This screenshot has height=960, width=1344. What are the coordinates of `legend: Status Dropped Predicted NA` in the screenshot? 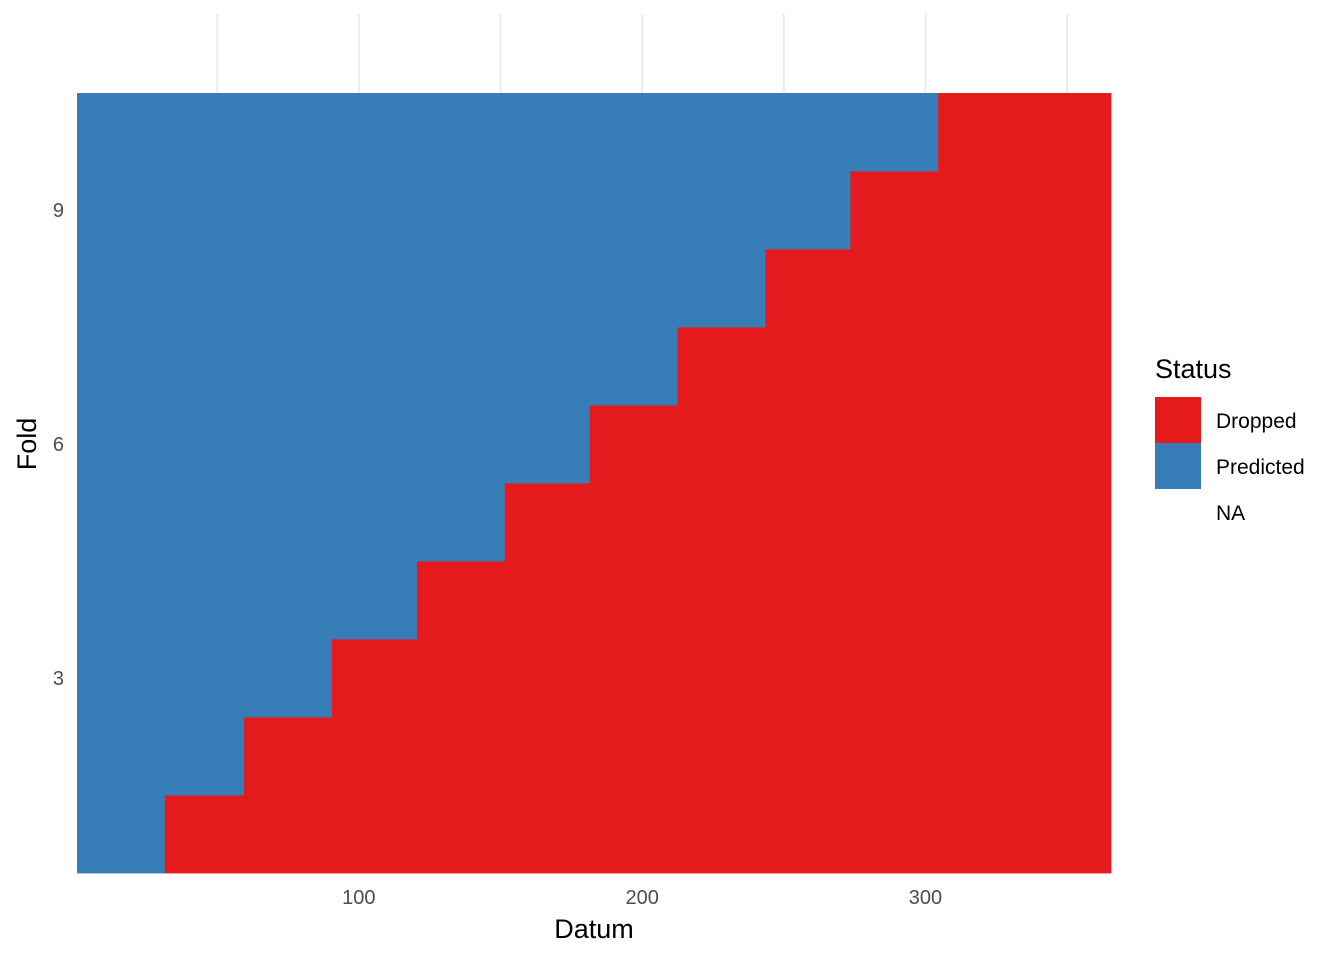 It's located at (1230, 439).